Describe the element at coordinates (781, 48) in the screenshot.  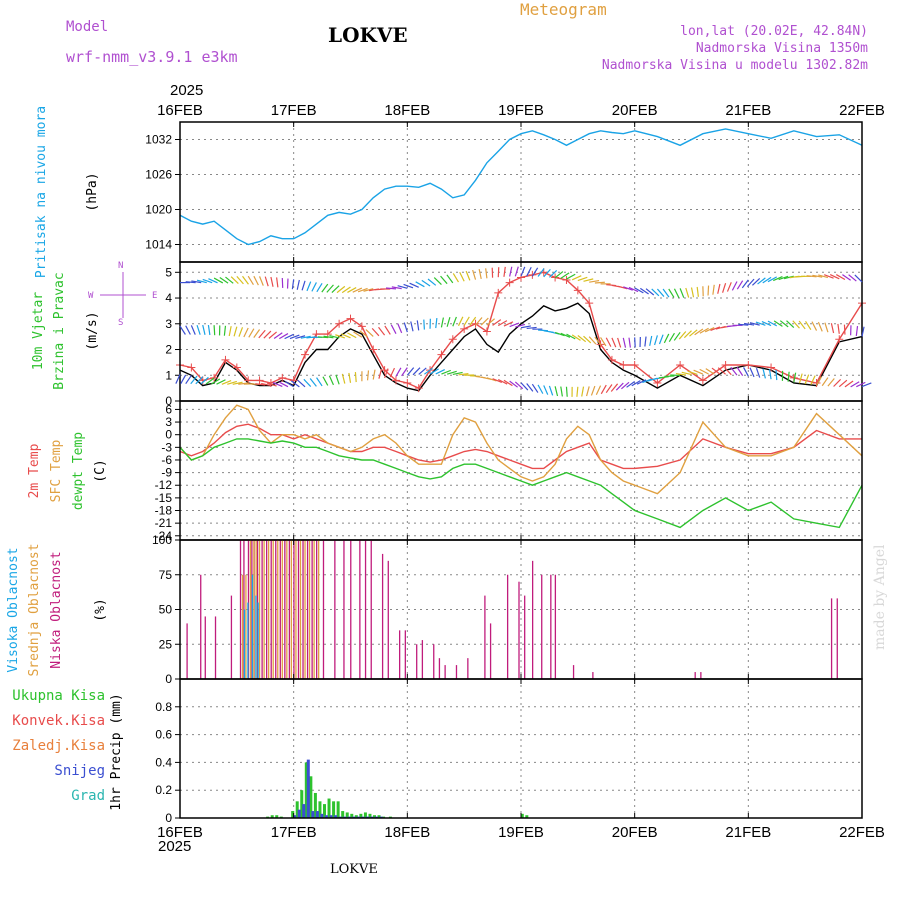
I see `elevation-text: Nadmorska Visina 1350m` at that location.